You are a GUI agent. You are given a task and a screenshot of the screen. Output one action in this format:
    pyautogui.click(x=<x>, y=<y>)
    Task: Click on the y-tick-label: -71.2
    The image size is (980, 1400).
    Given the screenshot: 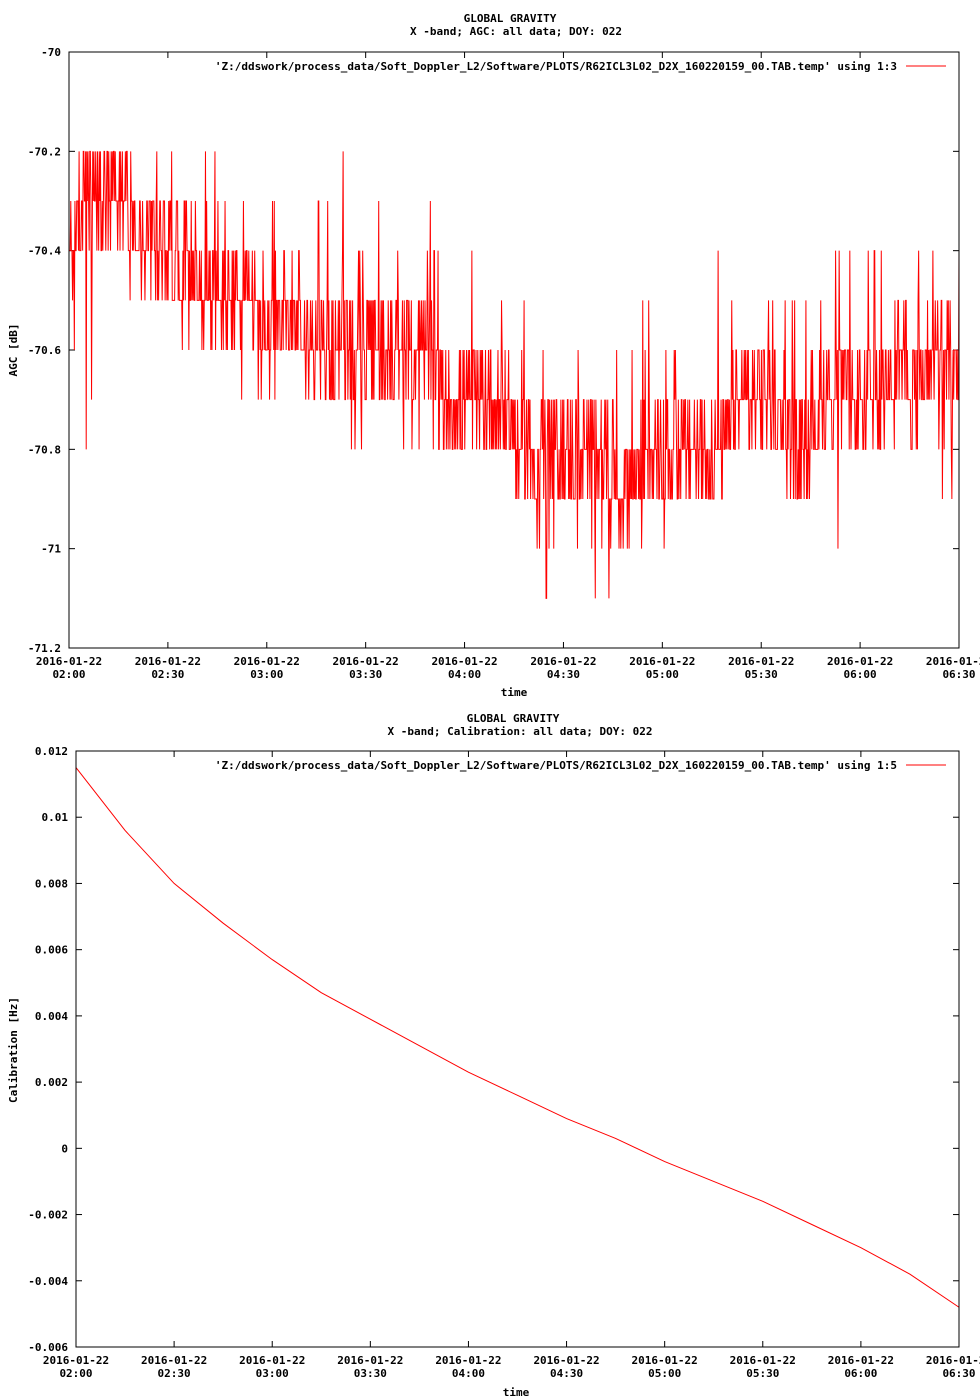 What is the action you would take?
    pyautogui.click(x=44, y=648)
    